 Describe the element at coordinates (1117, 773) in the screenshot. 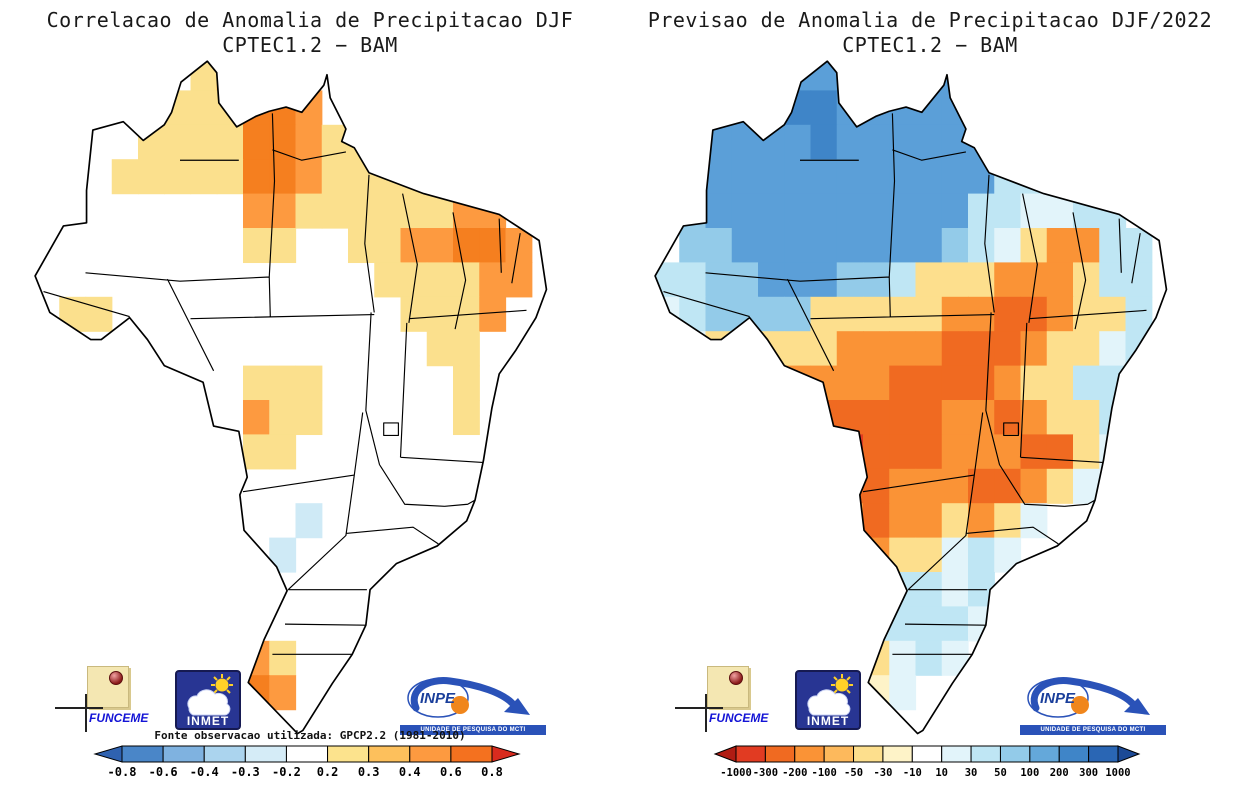

I see `svg-text: 1000` at that location.